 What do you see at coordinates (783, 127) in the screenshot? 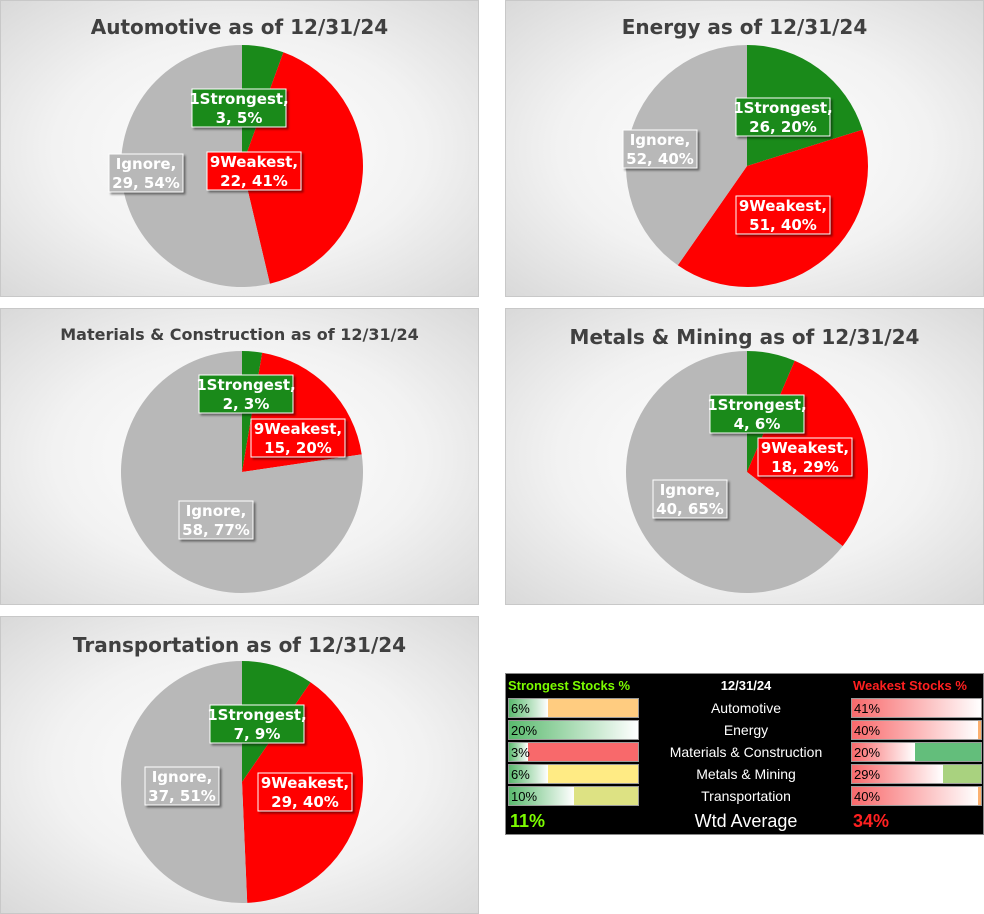
I see `label-strongest-value: 26, 20%` at bounding box center [783, 127].